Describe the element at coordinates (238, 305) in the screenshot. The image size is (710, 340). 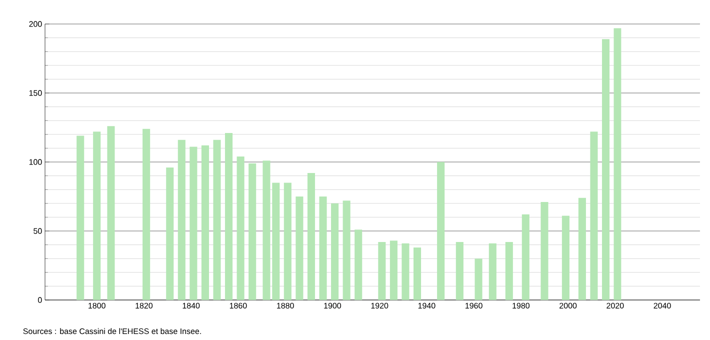
I see `x-tick-label: 1860` at that location.